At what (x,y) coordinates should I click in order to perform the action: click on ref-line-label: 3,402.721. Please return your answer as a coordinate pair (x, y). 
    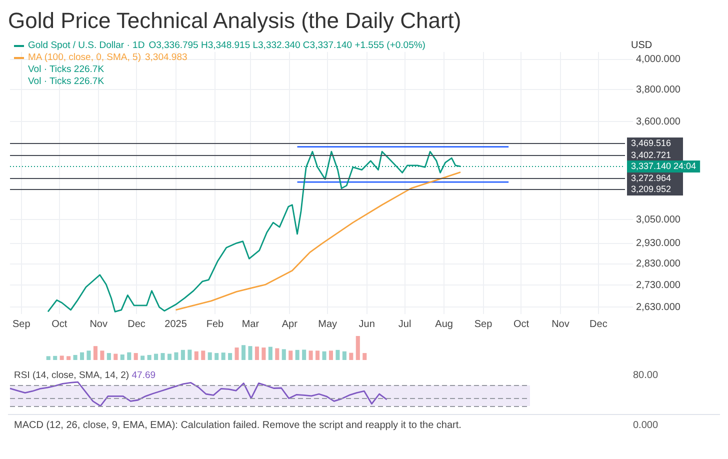
    Looking at the image, I should click on (651, 155).